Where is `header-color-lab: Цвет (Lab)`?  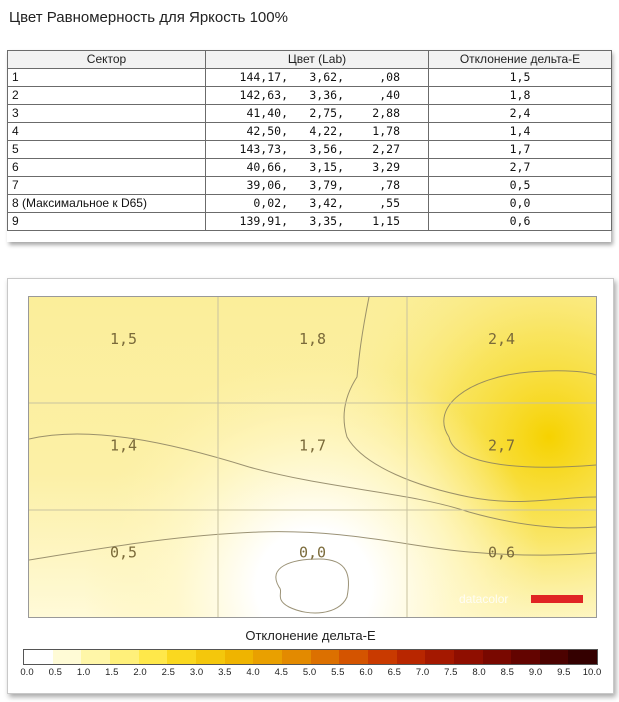
header-color-lab: Цвет (Lab) is located at coordinates (317, 59).